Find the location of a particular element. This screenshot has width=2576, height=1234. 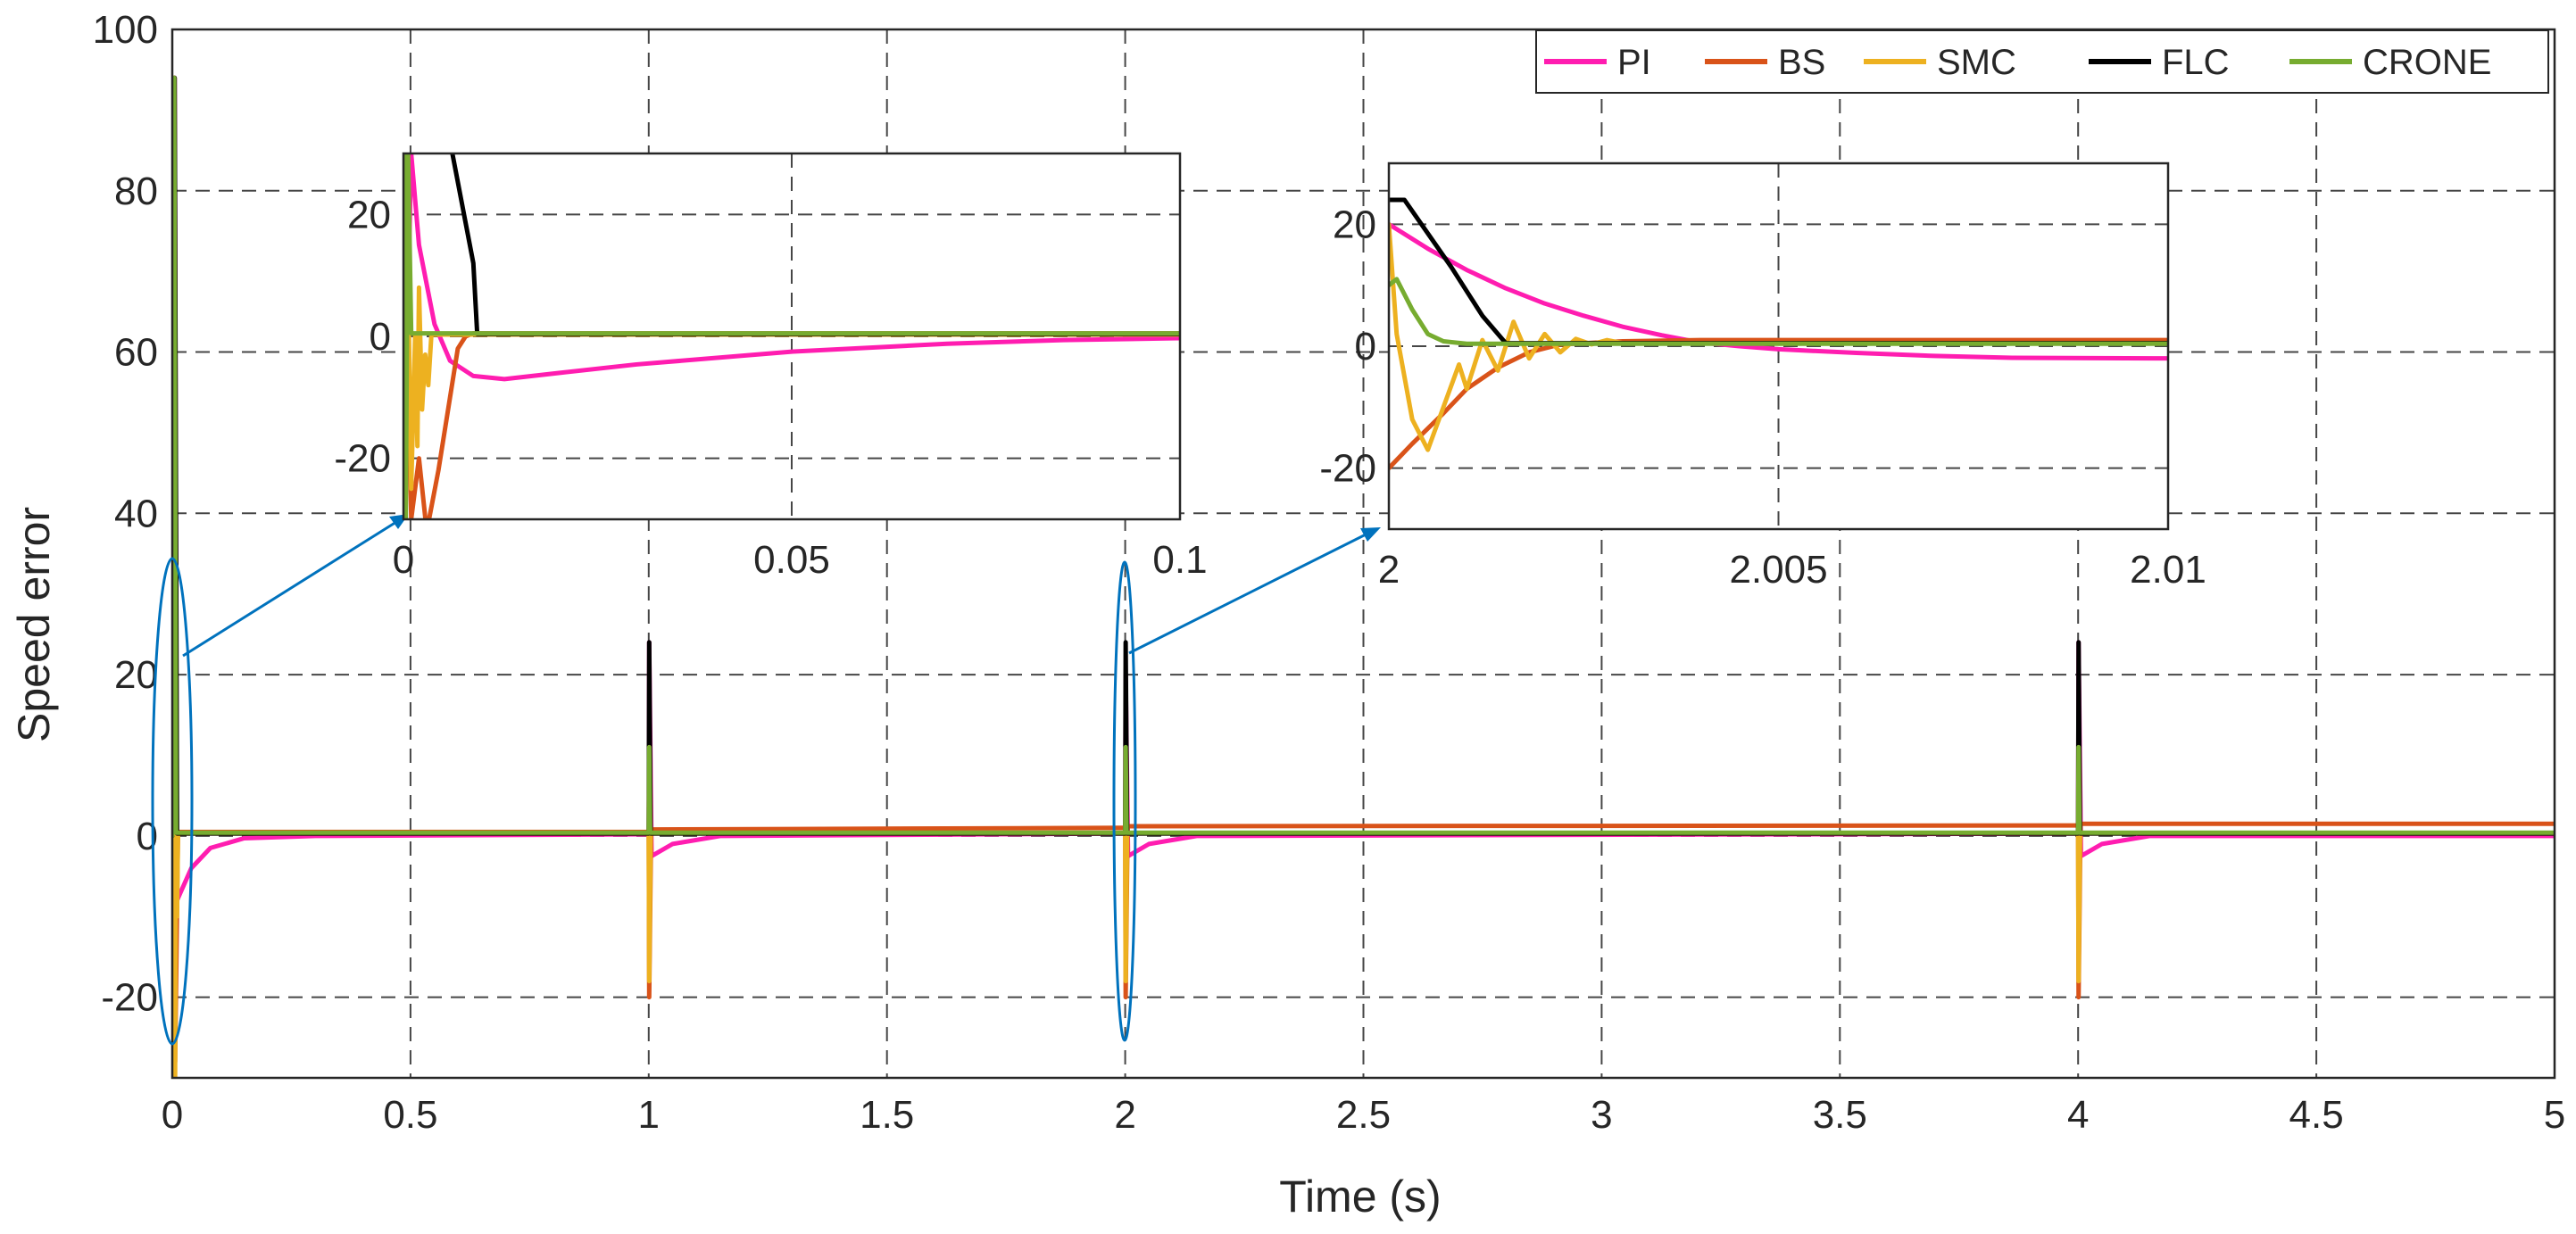

main-x-tick-label-6: 3 is located at coordinates (1602, 1115).